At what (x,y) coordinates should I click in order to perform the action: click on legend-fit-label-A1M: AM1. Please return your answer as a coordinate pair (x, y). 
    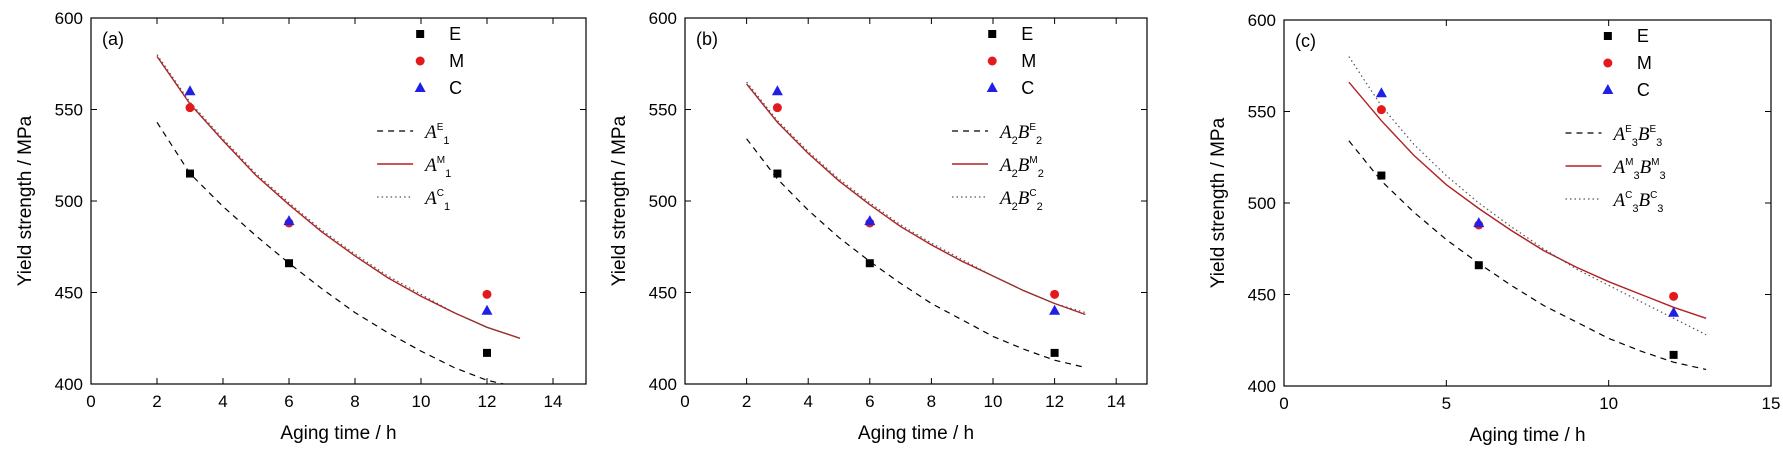
    Looking at the image, I should click on (437, 167).